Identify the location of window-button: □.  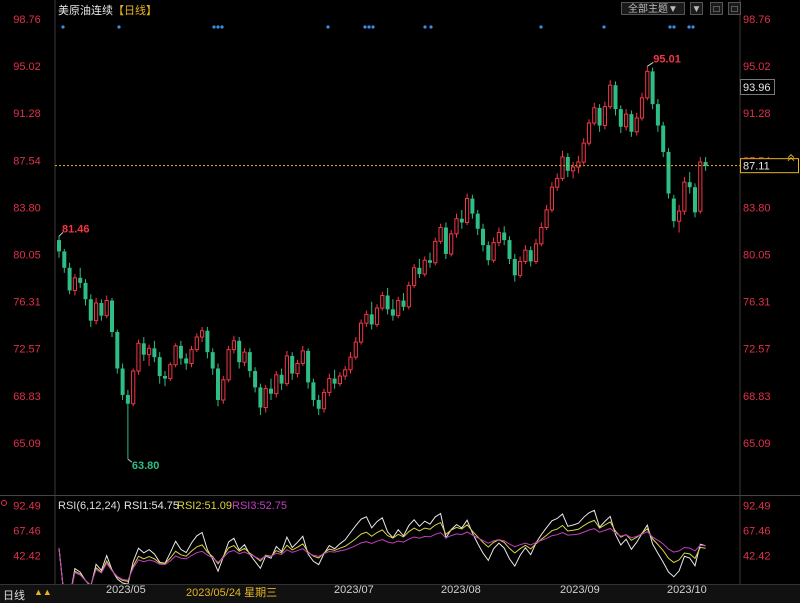
(716, 8).